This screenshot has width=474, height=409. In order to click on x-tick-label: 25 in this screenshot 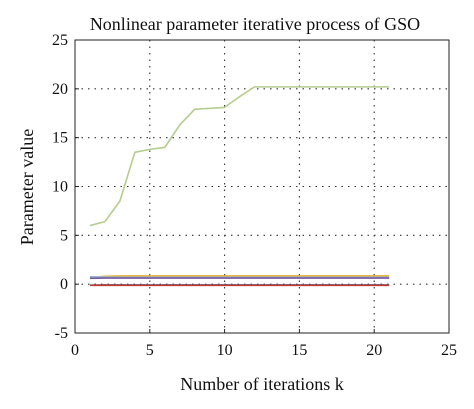, I will do `click(449, 350)`.